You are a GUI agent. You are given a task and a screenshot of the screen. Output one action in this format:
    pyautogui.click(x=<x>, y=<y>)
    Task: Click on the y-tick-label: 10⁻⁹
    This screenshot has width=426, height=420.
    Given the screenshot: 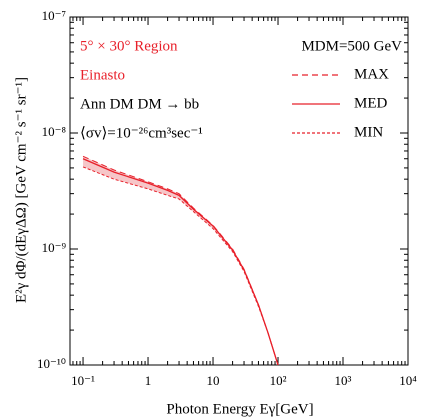 What is the action you would take?
    pyautogui.click(x=54, y=247)
    